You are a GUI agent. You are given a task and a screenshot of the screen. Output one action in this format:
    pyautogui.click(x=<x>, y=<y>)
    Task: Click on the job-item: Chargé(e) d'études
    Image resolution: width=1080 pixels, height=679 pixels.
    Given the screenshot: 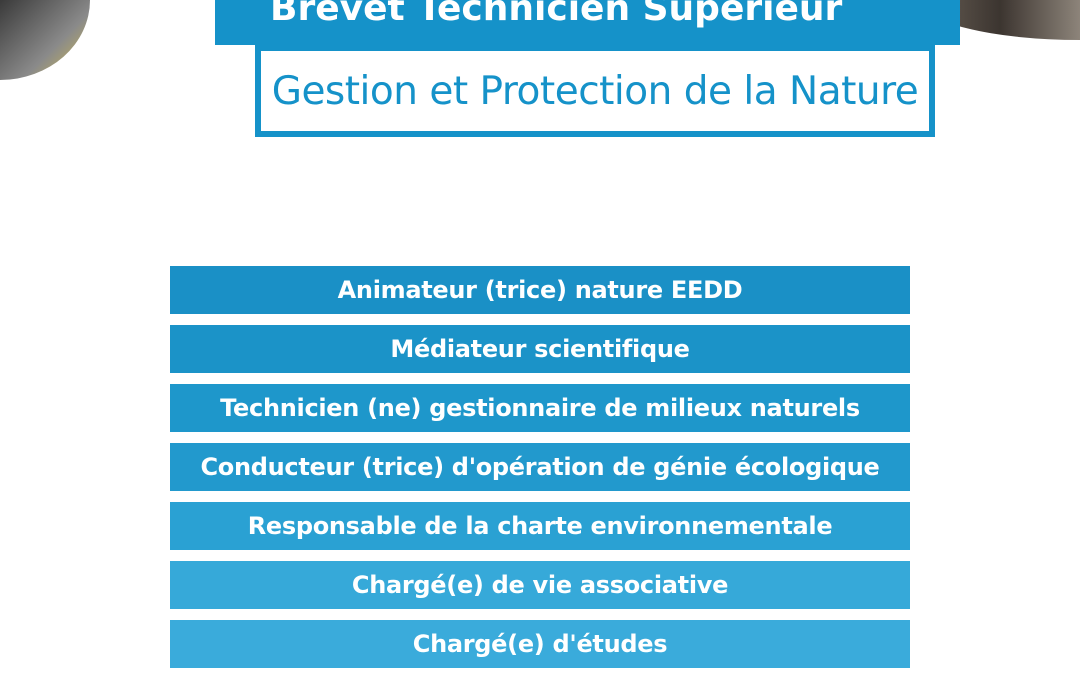 What is the action you would take?
    pyautogui.click(x=540, y=644)
    